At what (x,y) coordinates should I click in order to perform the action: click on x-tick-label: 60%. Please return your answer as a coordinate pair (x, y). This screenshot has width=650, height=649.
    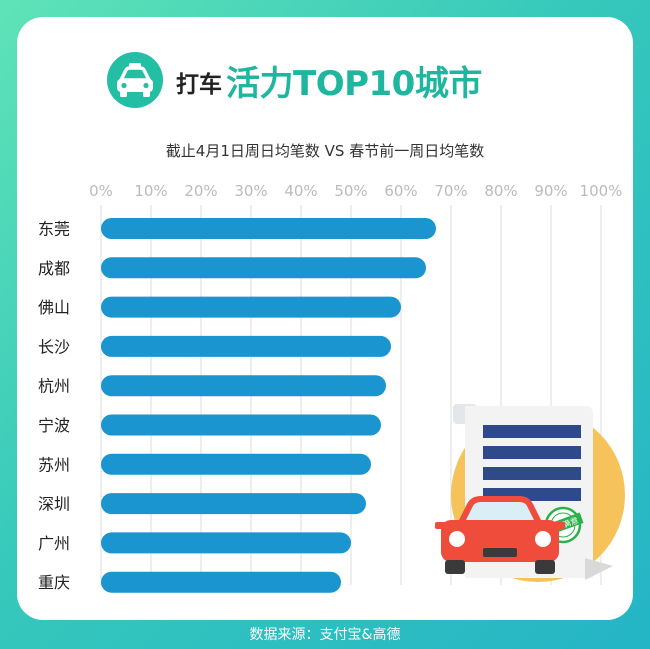
    Looking at the image, I should click on (400, 191).